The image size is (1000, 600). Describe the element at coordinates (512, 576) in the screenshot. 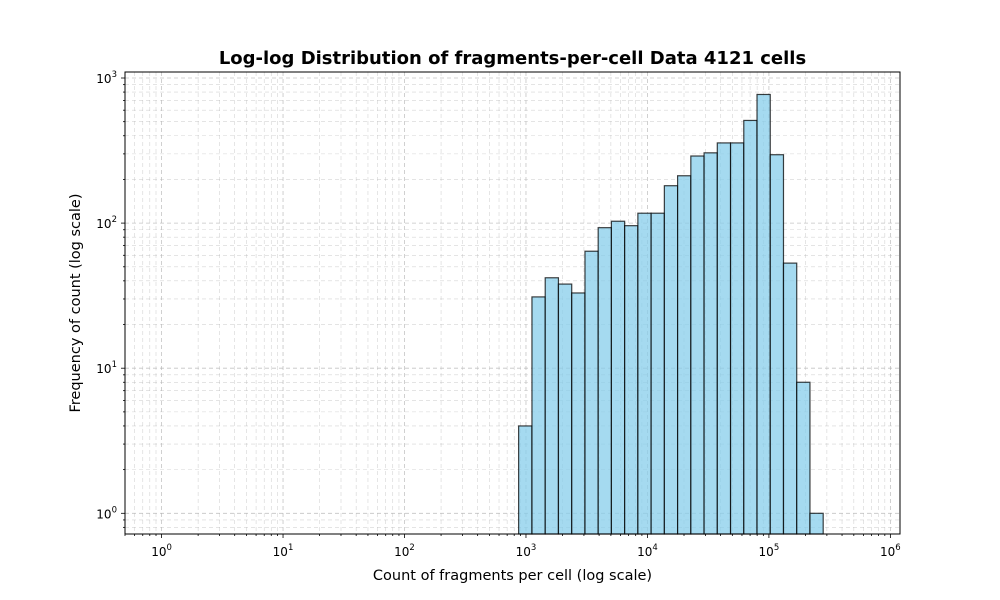

I see `x-axis-label: Count of fragments per cell (log scale)` at that location.